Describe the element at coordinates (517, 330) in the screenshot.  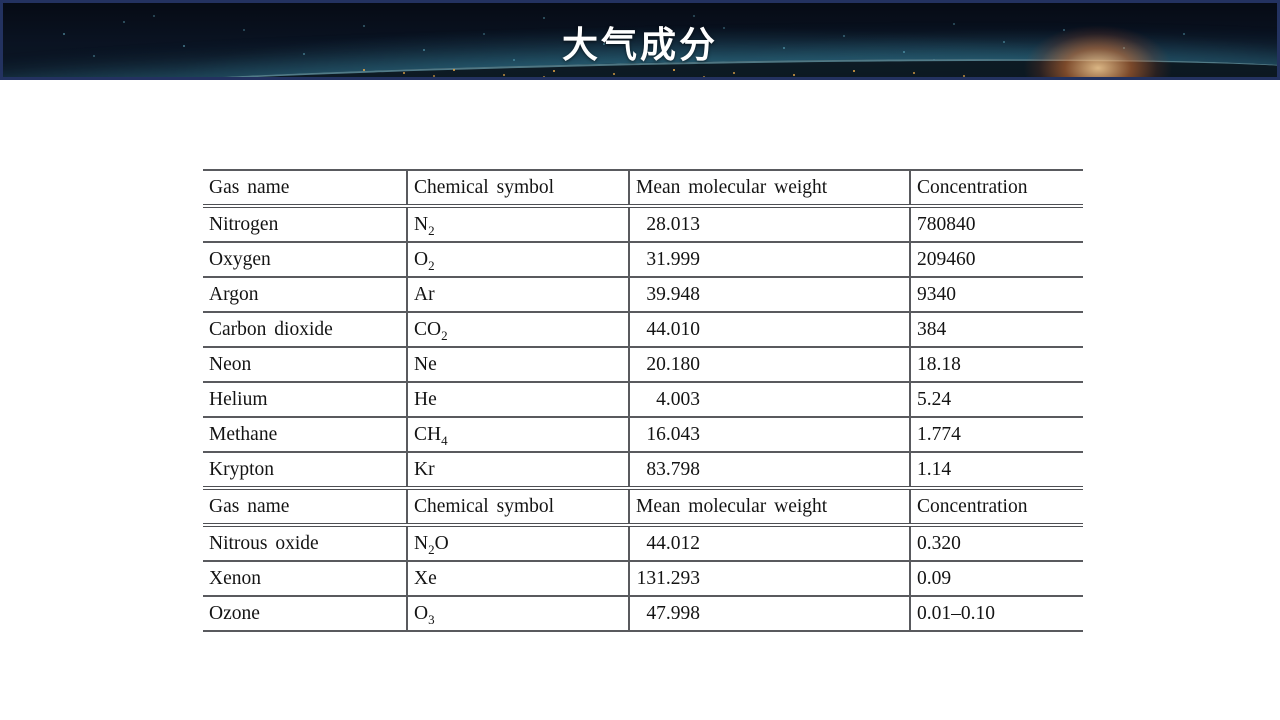
I see `cell-chemical-symbol: CO2` at that location.